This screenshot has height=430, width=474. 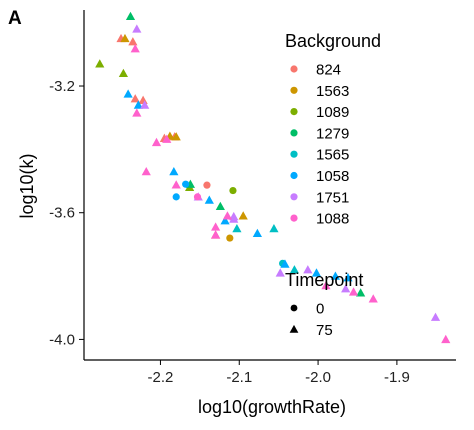 I want to click on panel-tag: A, so click(x=15, y=18).